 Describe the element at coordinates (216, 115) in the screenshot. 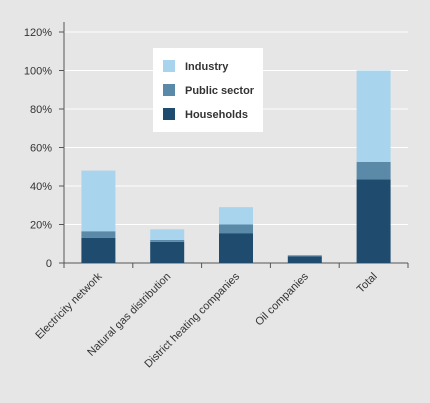

I see `legend-label: Households` at that location.